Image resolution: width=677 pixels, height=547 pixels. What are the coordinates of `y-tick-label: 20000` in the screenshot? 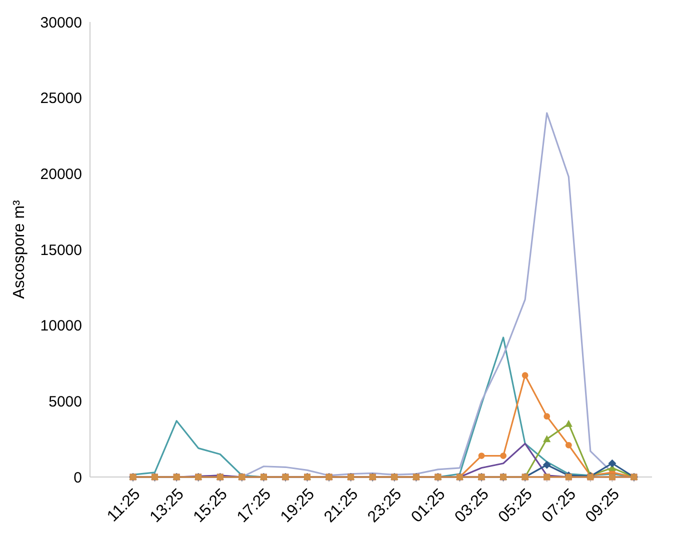 It's located at (61, 174).